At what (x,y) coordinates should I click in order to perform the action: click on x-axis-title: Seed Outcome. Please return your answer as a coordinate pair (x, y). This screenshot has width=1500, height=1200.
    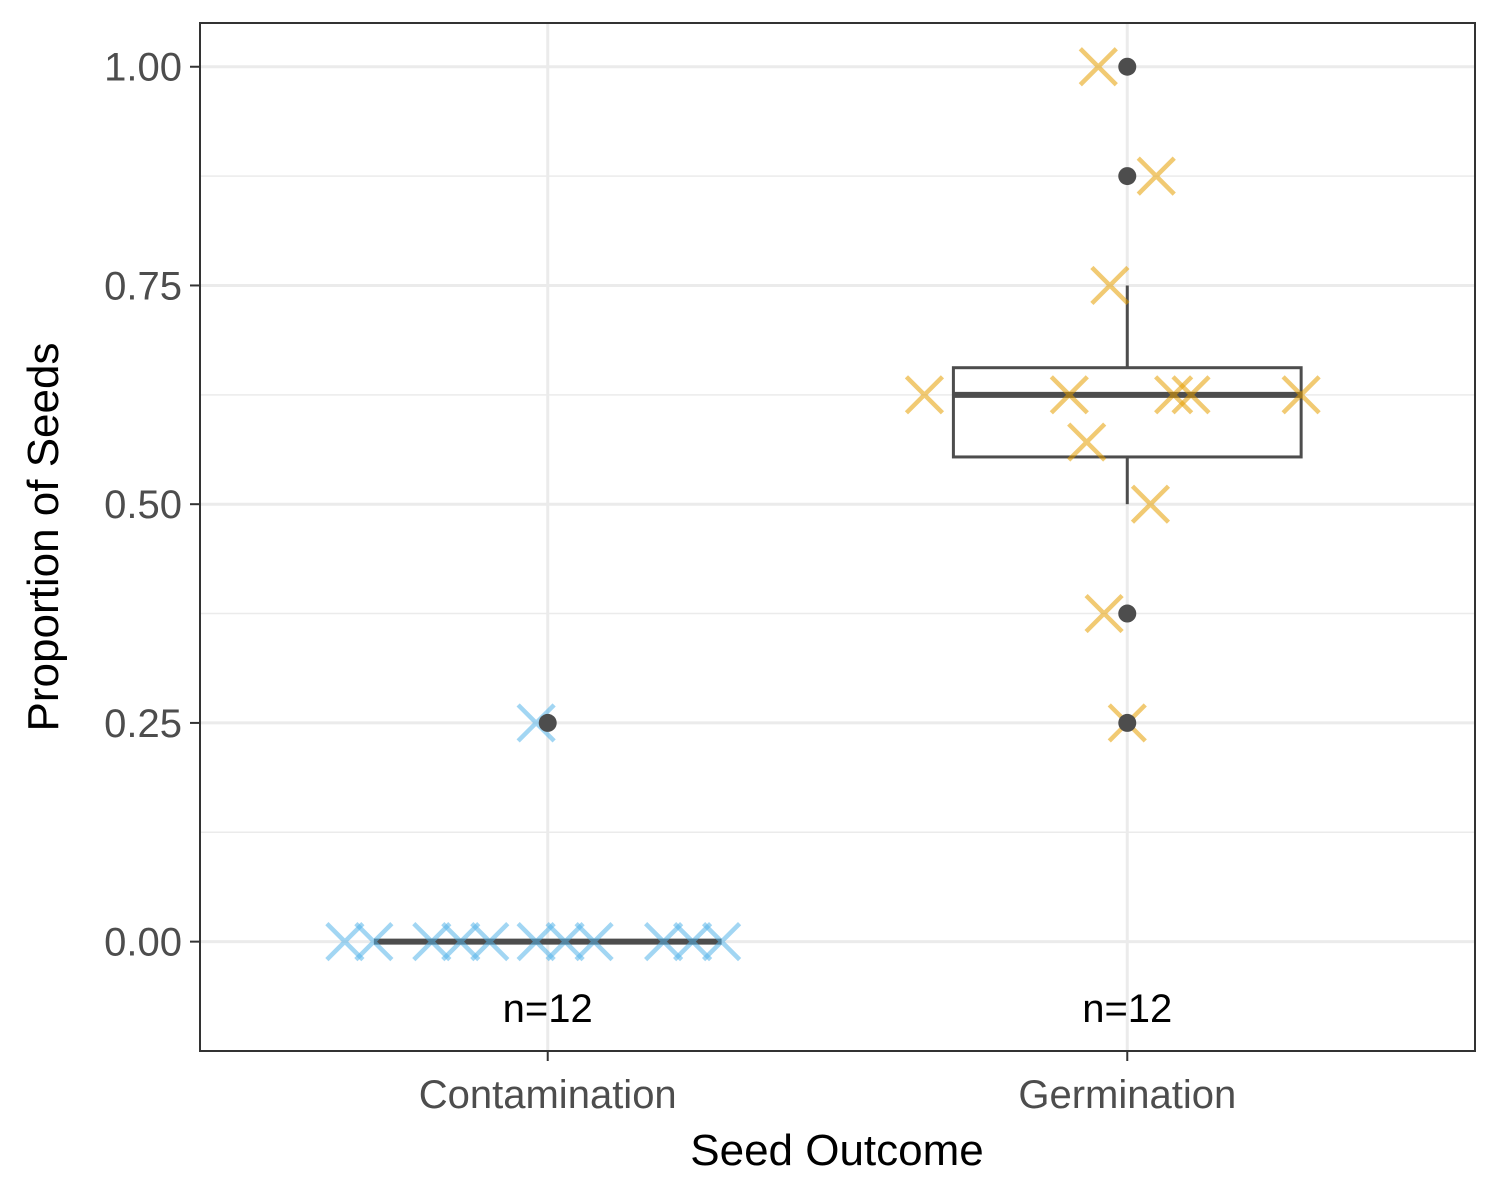
    Looking at the image, I should click on (837, 1150).